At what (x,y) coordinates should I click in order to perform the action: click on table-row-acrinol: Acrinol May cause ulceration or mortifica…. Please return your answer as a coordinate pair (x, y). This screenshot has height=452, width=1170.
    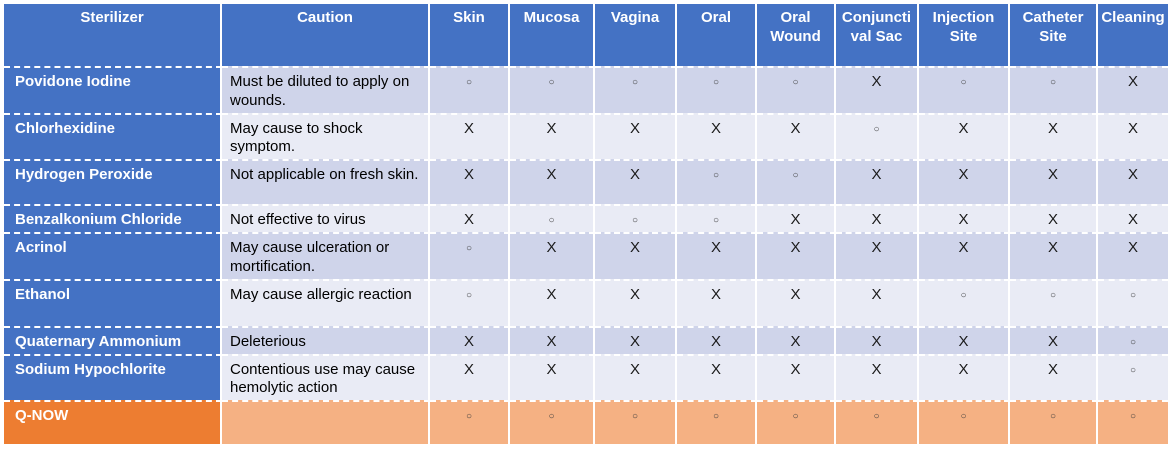
    Looking at the image, I should click on (586, 255).